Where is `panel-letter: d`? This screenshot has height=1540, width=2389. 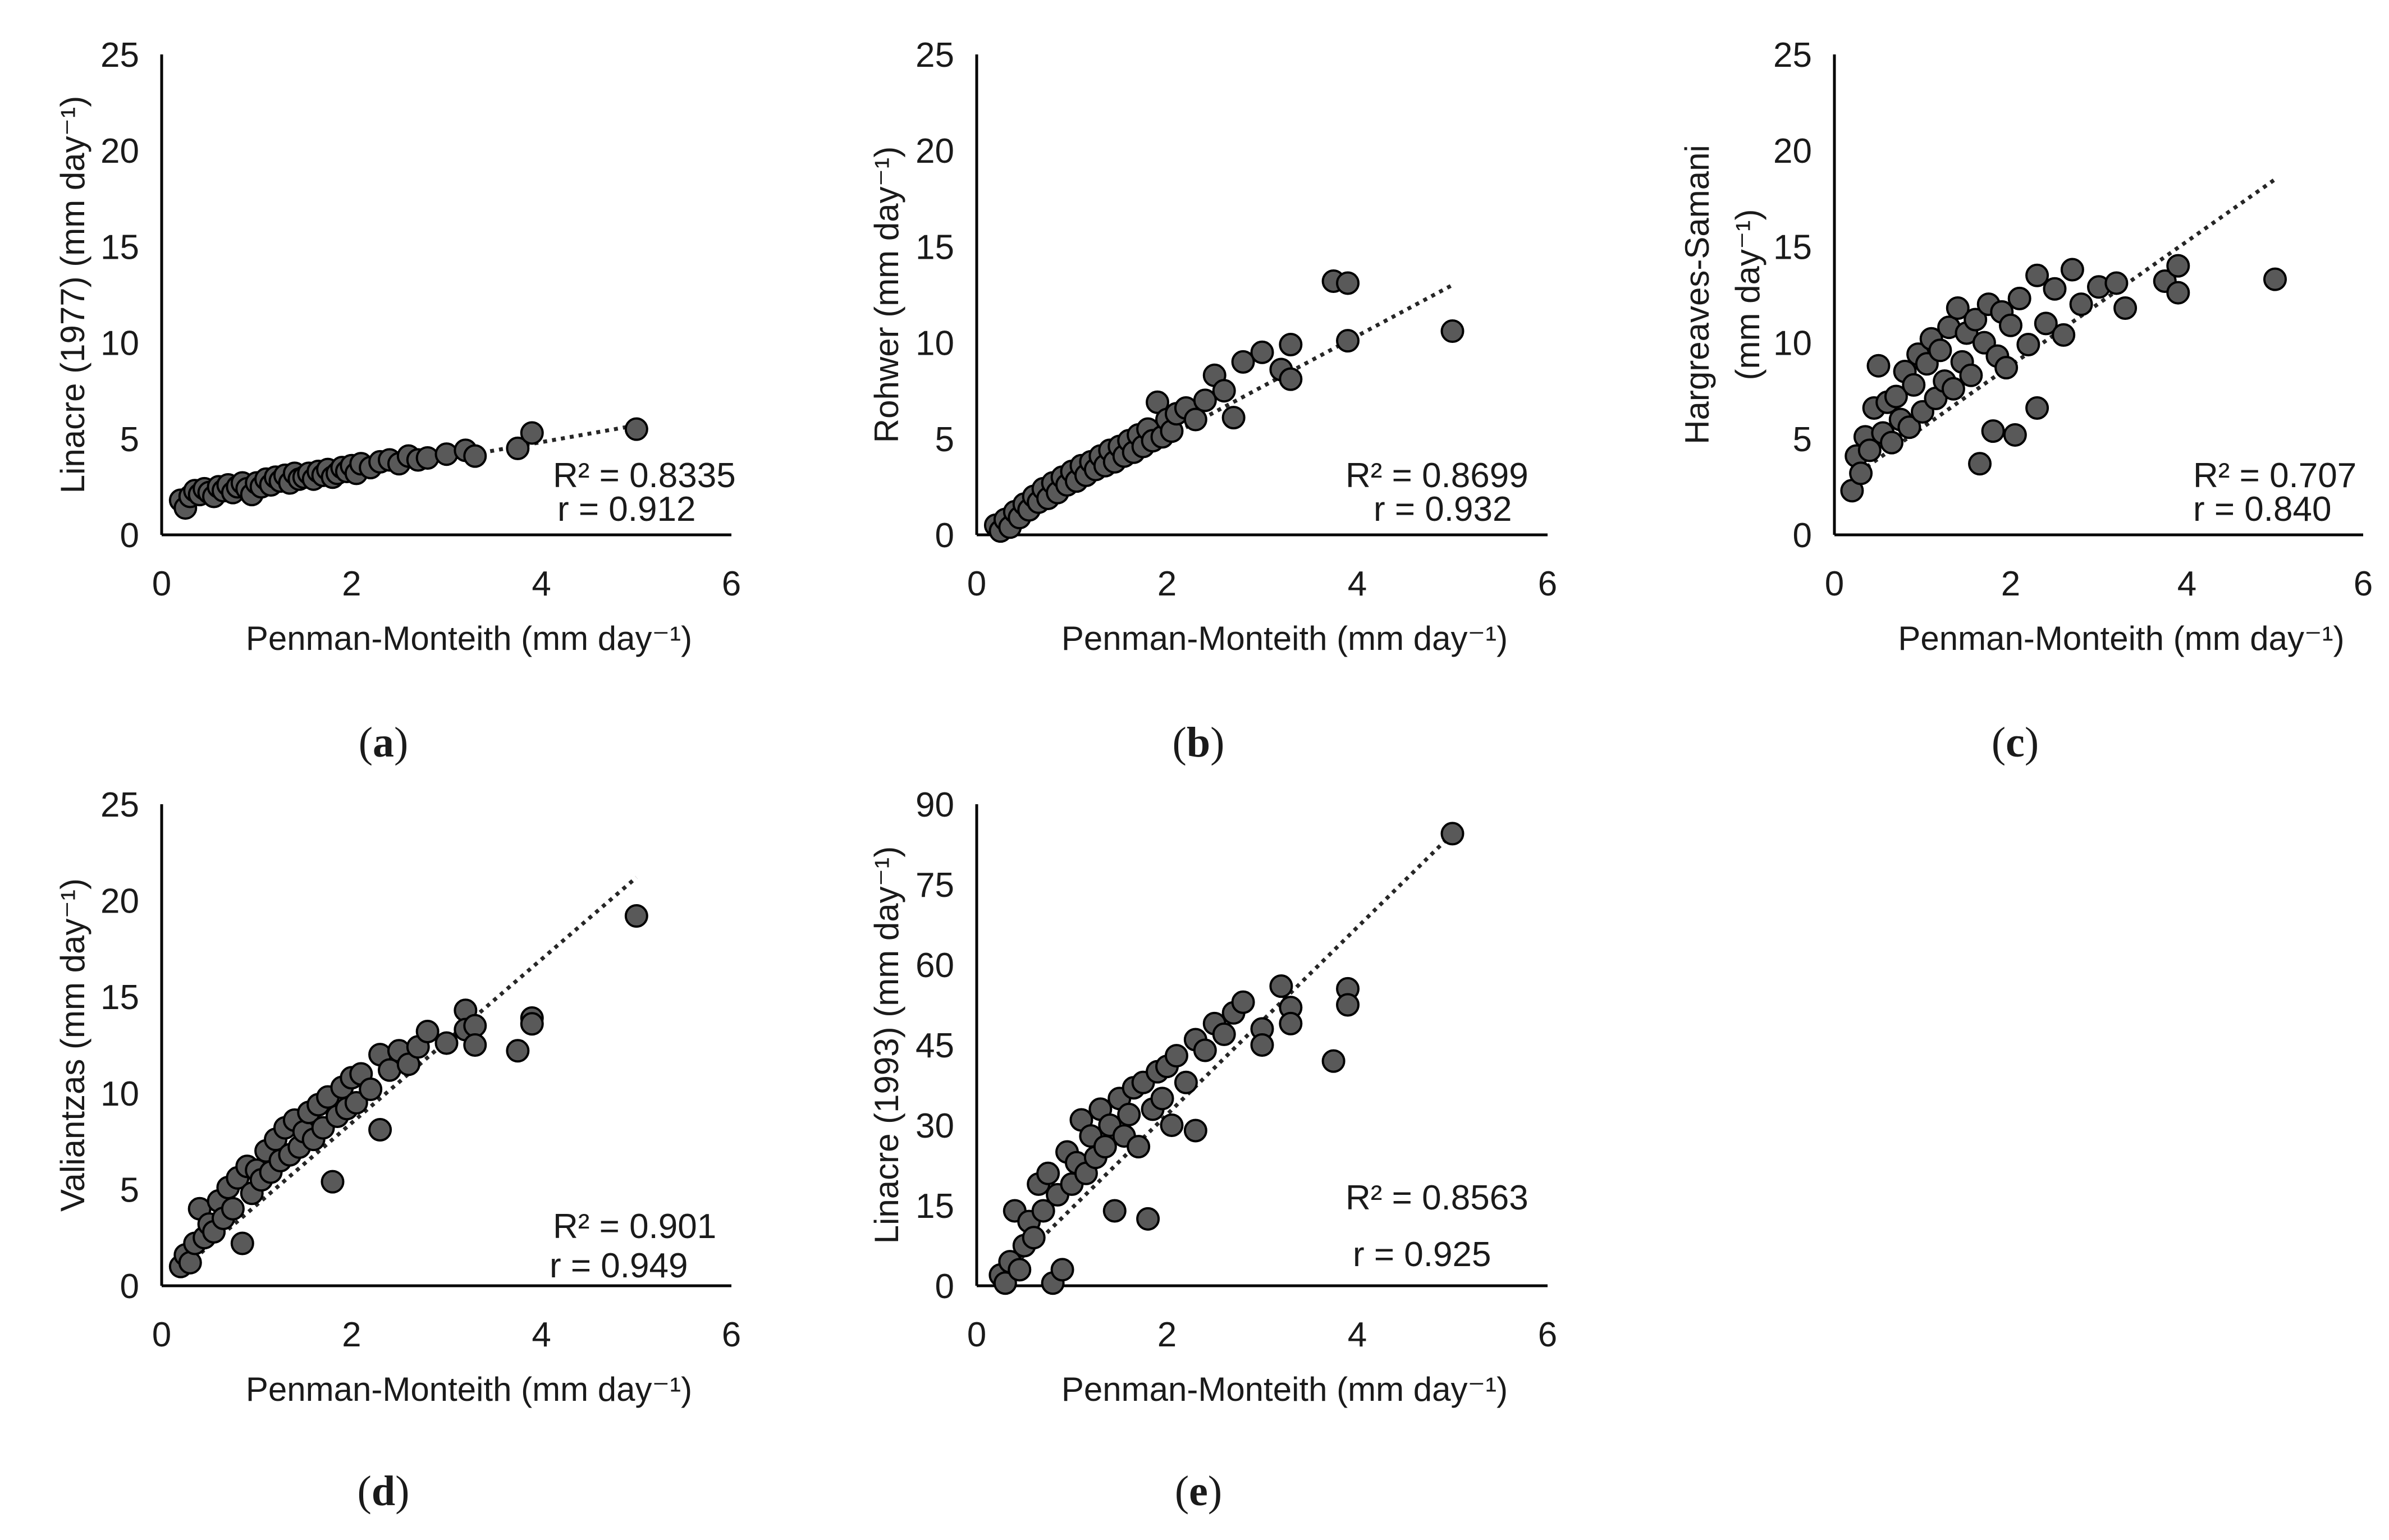 panel-letter: d is located at coordinates (383, 1491).